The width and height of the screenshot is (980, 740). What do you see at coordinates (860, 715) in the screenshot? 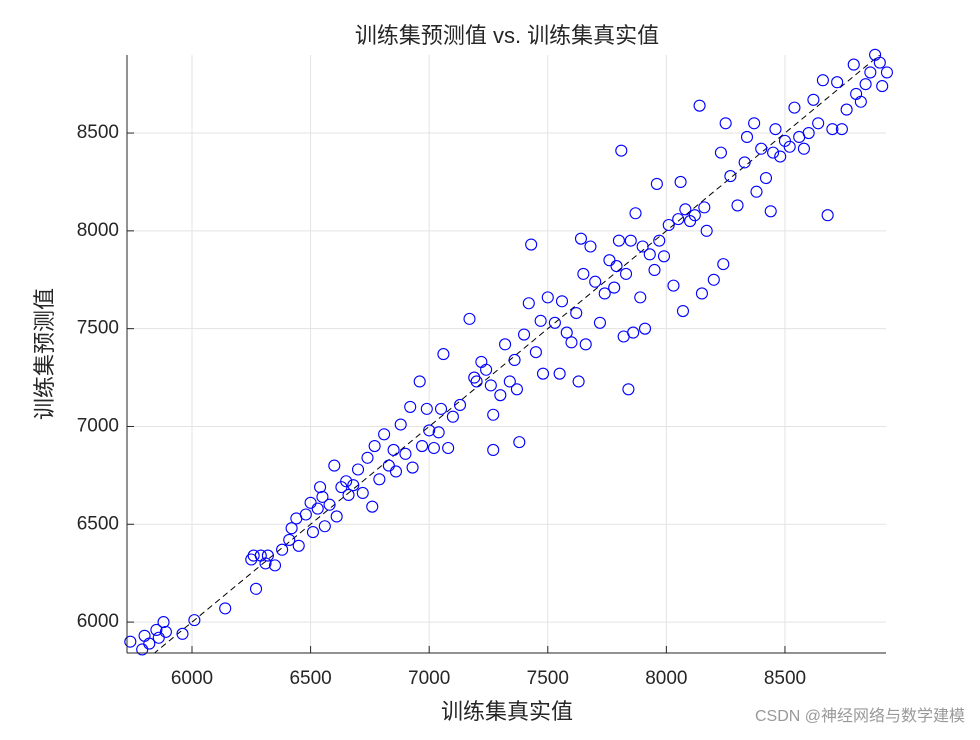
I see `watermark: CSDN @神经网络与数学建模` at bounding box center [860, 715].